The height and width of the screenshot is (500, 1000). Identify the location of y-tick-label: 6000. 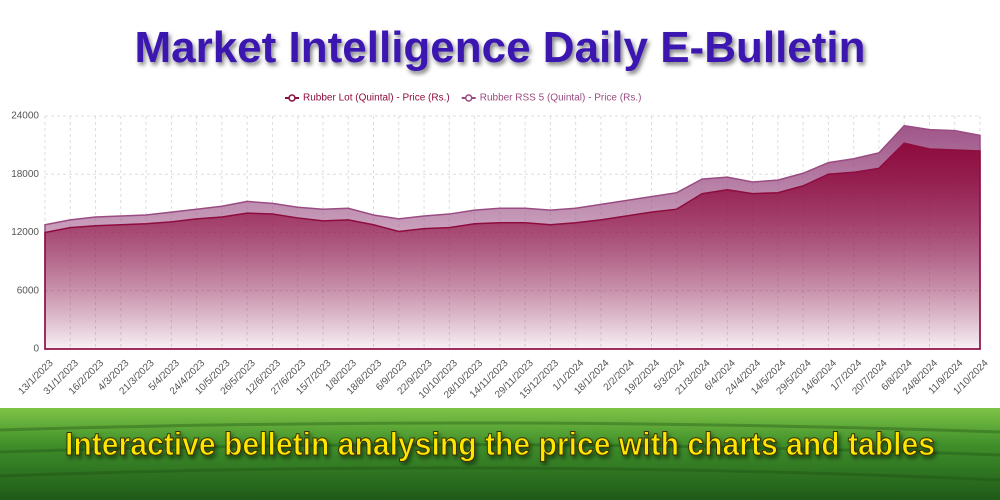
(28, 290).